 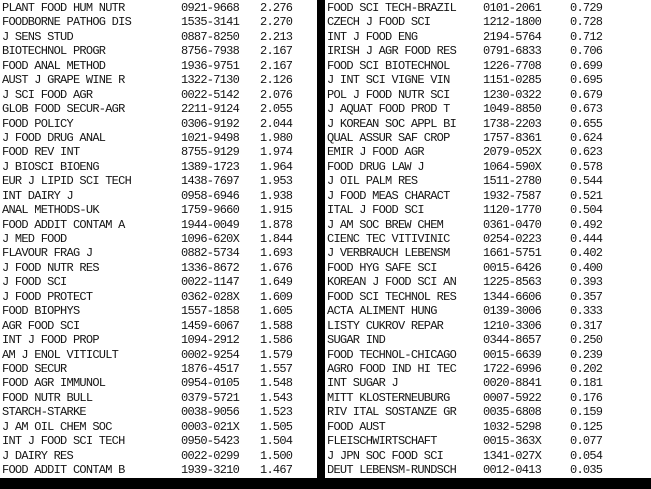 What do you see at coordinates (586, 181) in the screenshot?
I see `impact-factor: 0.544` at bounding box center [586, 181].